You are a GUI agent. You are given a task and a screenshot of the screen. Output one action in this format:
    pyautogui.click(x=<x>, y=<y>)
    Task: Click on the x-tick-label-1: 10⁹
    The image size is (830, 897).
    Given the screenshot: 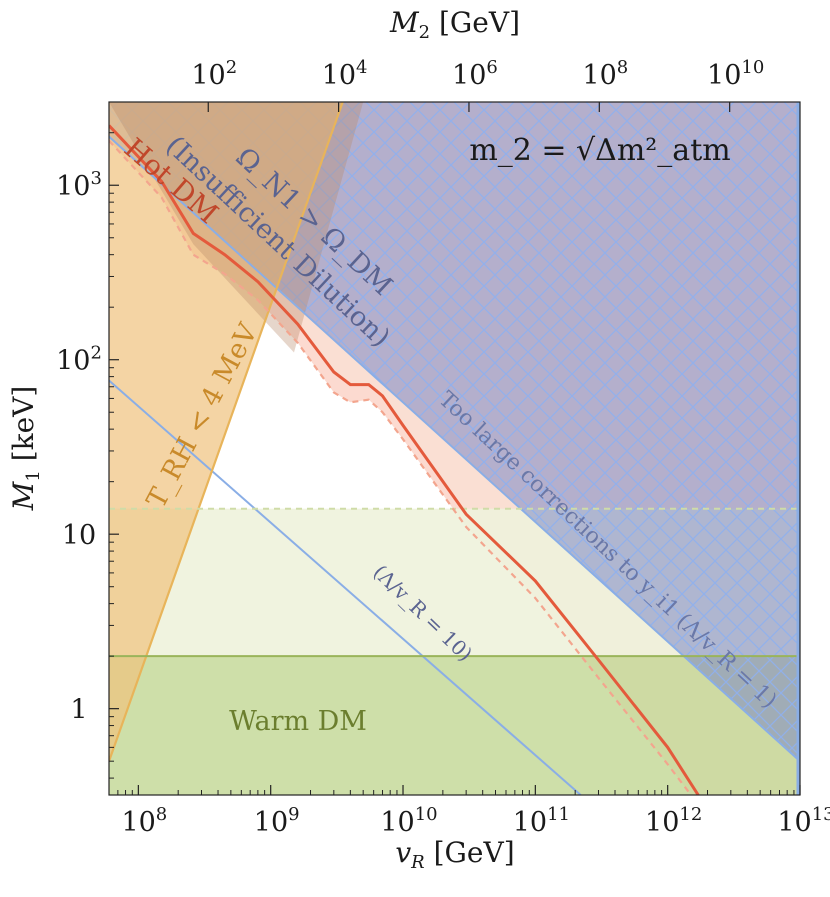 What is the action you would take?
    pyautogui.click(x=277, y=821)
    